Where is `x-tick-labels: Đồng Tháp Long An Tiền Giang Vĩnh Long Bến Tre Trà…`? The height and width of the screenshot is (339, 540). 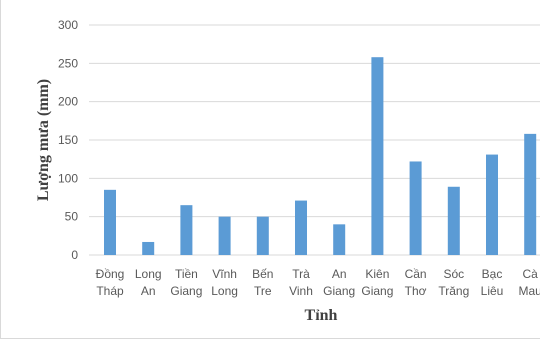 x-tick-labels: Đồng Tháp Long An Tiền Giang Vĩnh Long Bến Tre Trà… is located at coordinates (318, 282).